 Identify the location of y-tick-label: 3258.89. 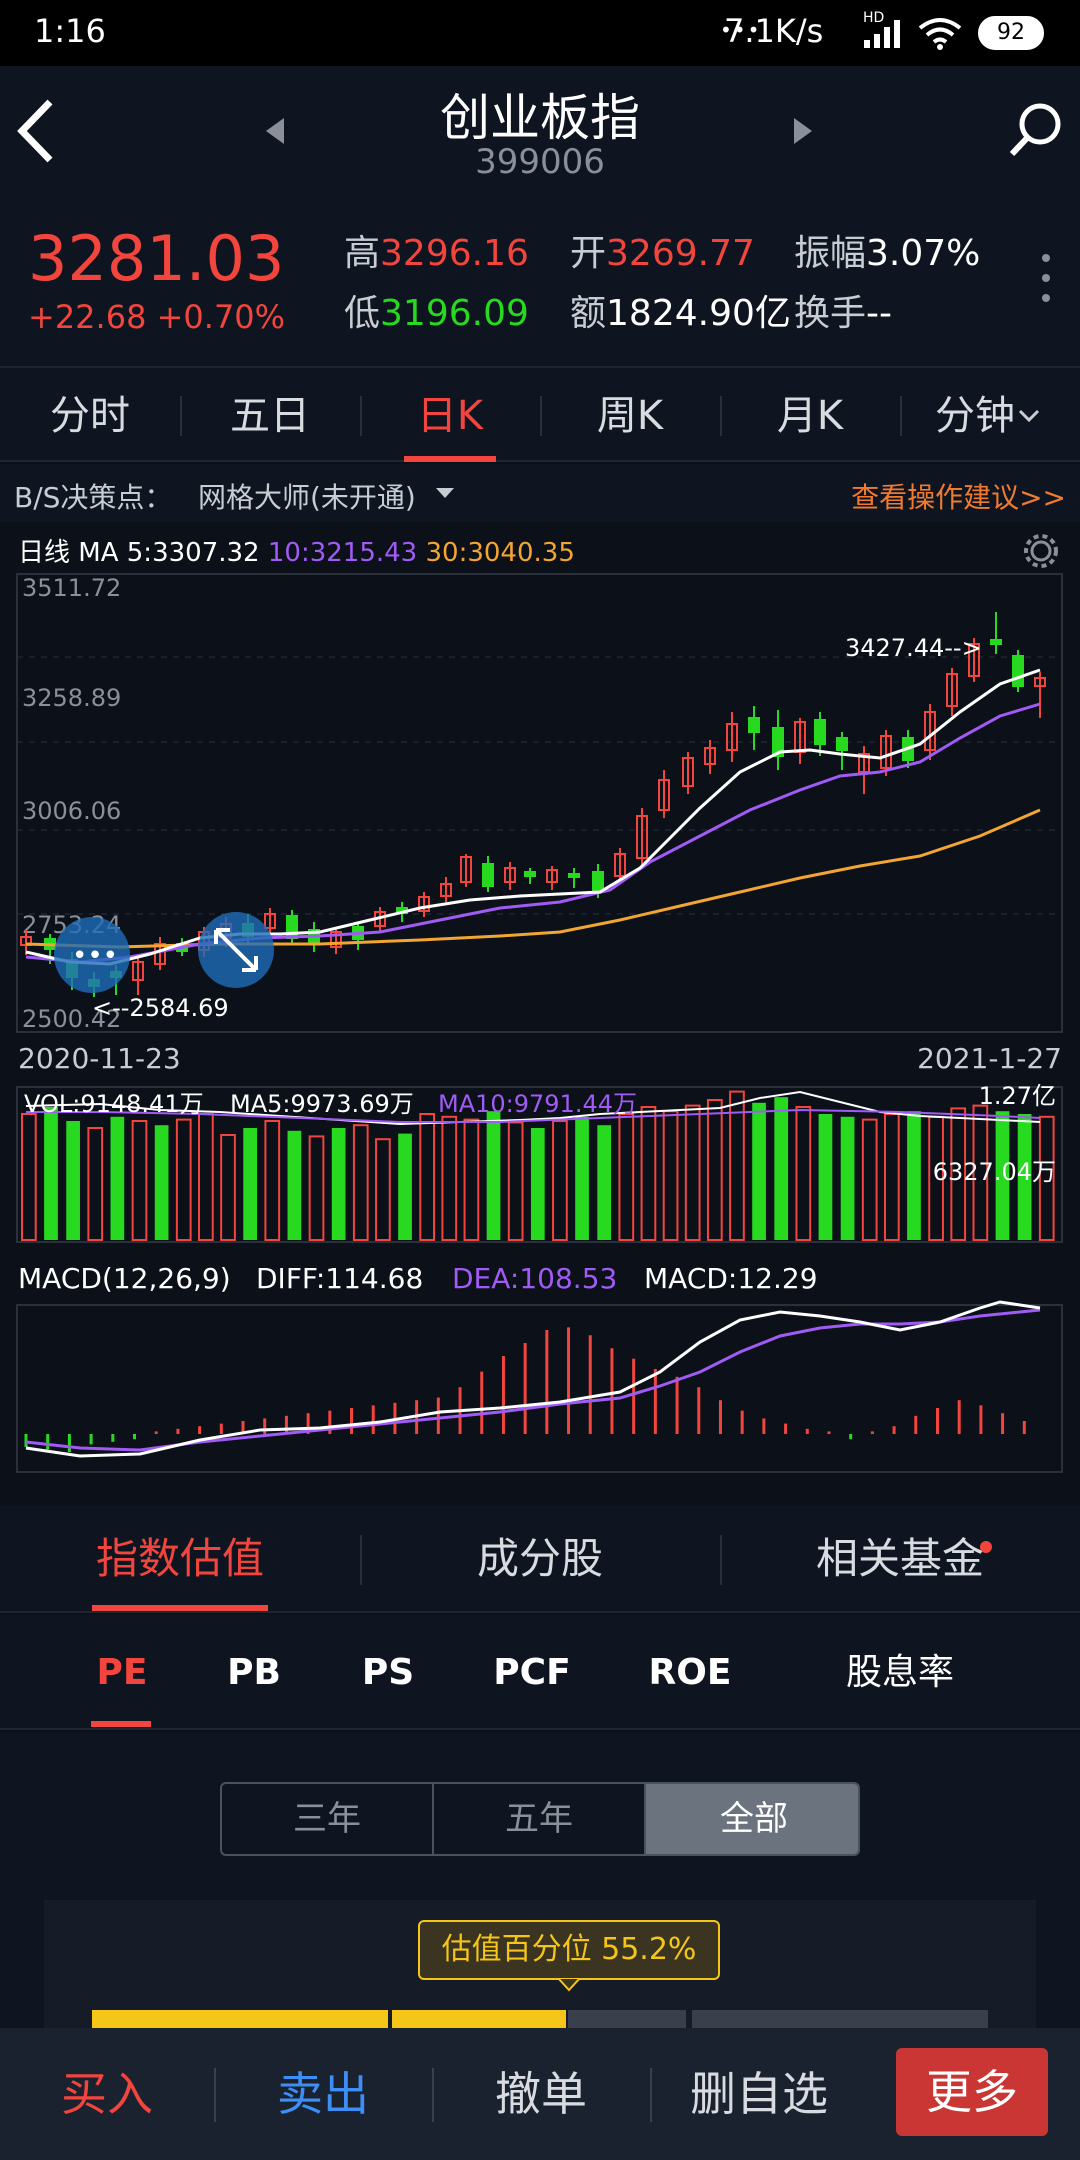
(71, 698).